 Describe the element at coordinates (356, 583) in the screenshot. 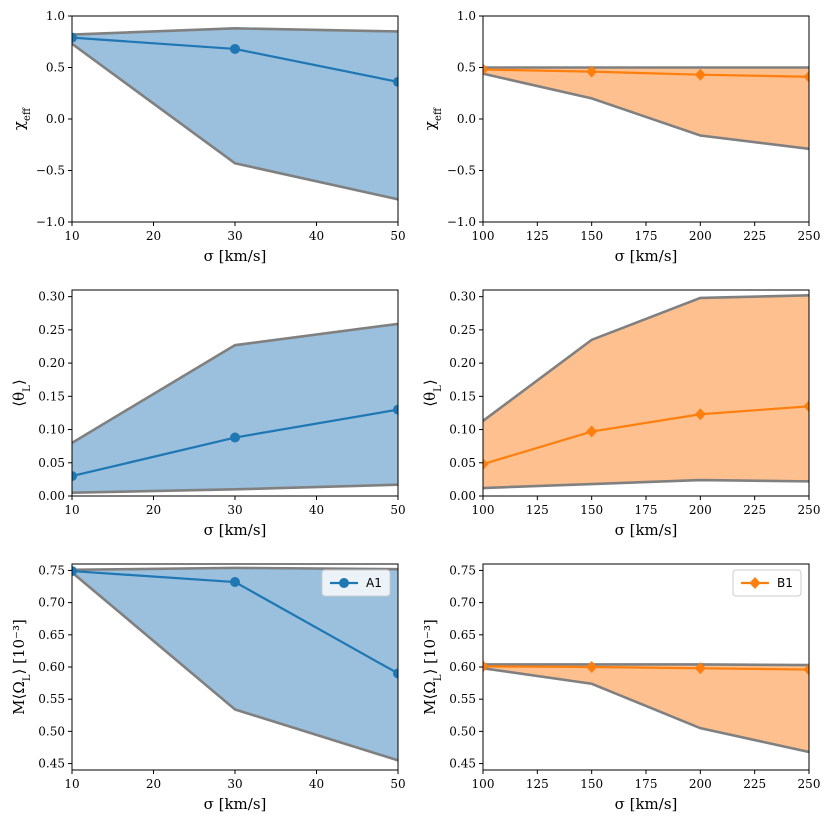

I see `legend: A1` at that location.